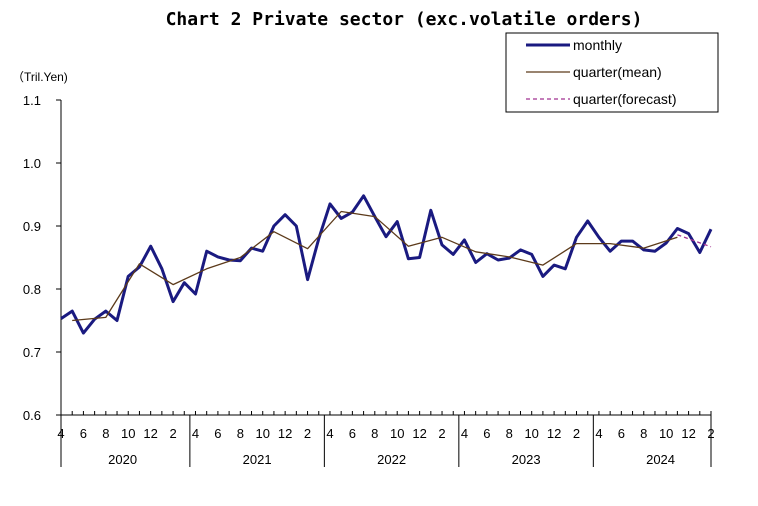  Describe the element at coordinates (660, 459) in the screenshot. I see `year-label: 2024` at that location.